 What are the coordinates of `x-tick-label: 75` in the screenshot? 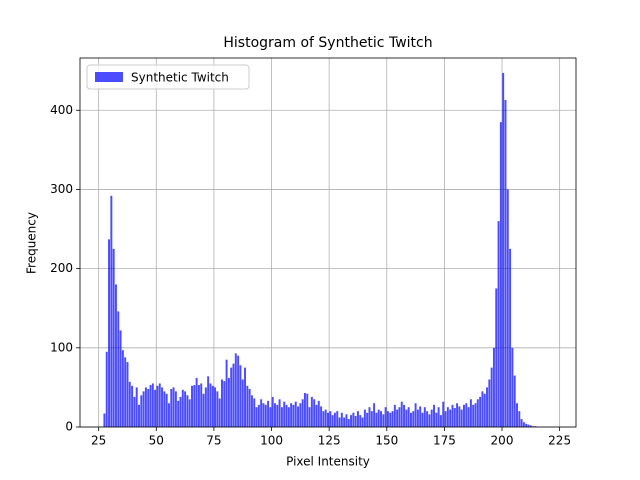 It's located at (213, 441).